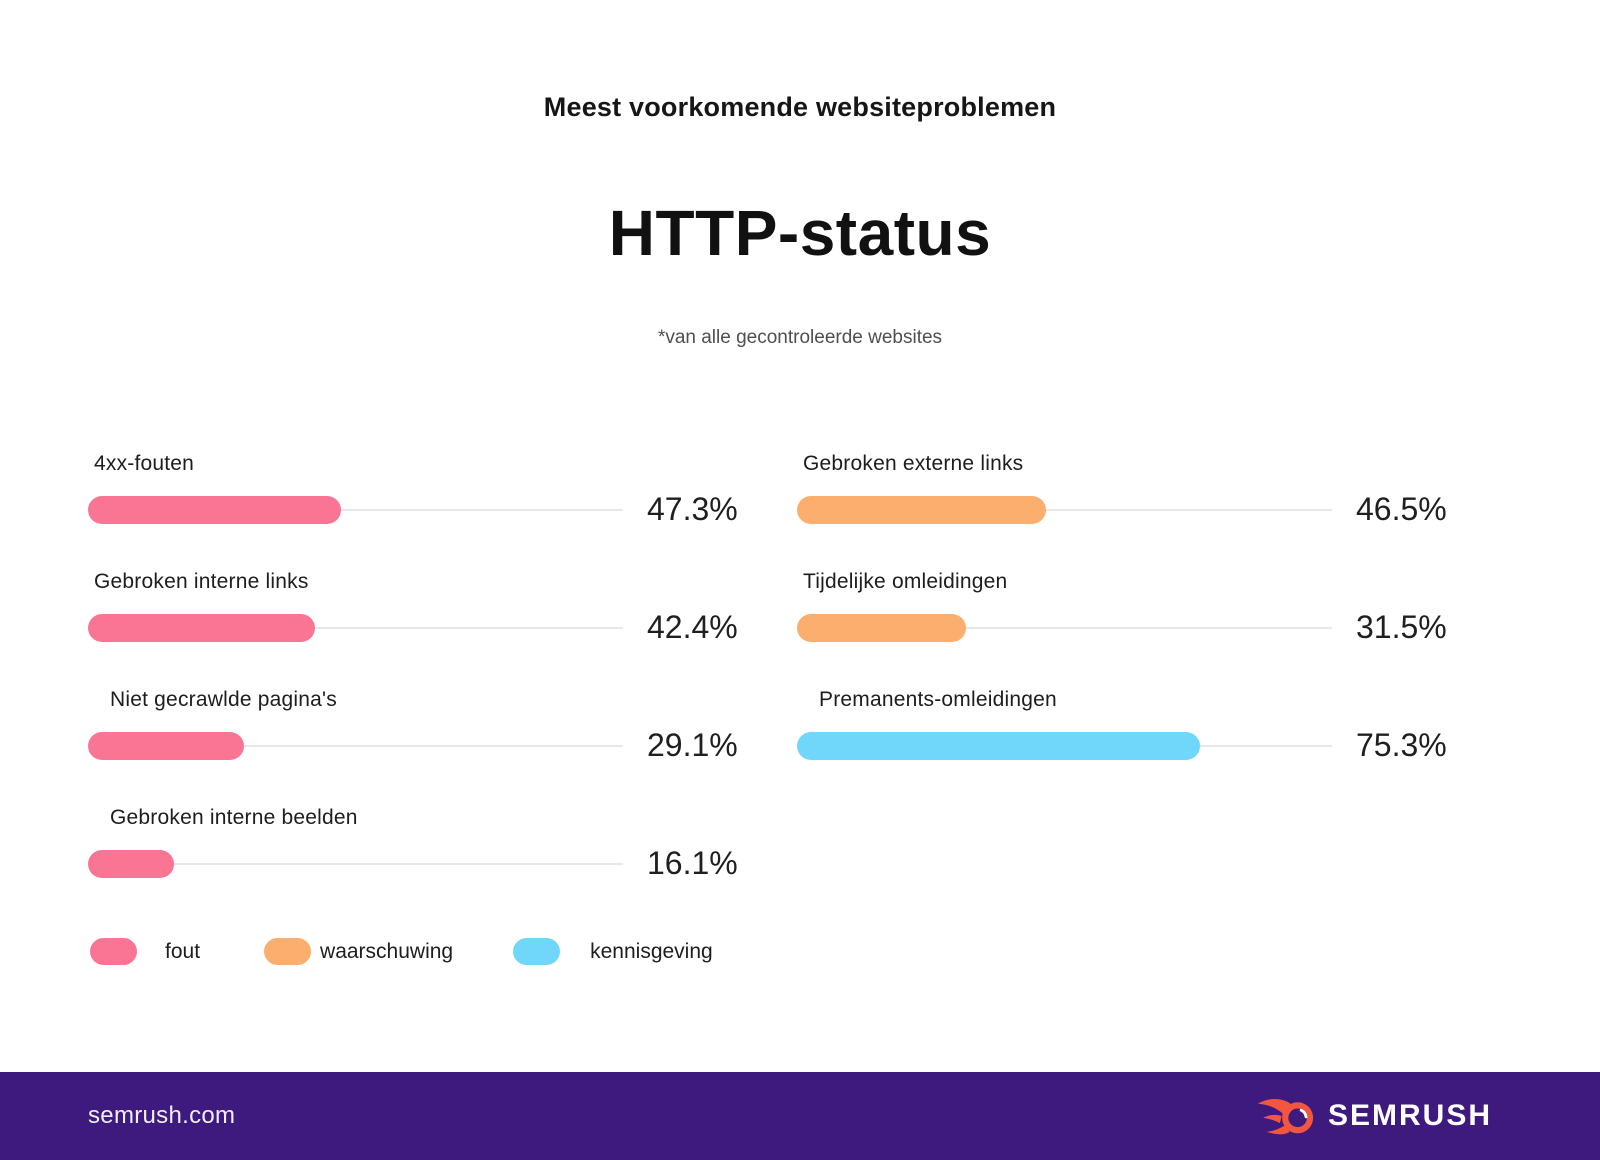 This screenshot has width=1600, height=1160. I want to click on bar-label: 4xx-fouten, so click(144, 463).